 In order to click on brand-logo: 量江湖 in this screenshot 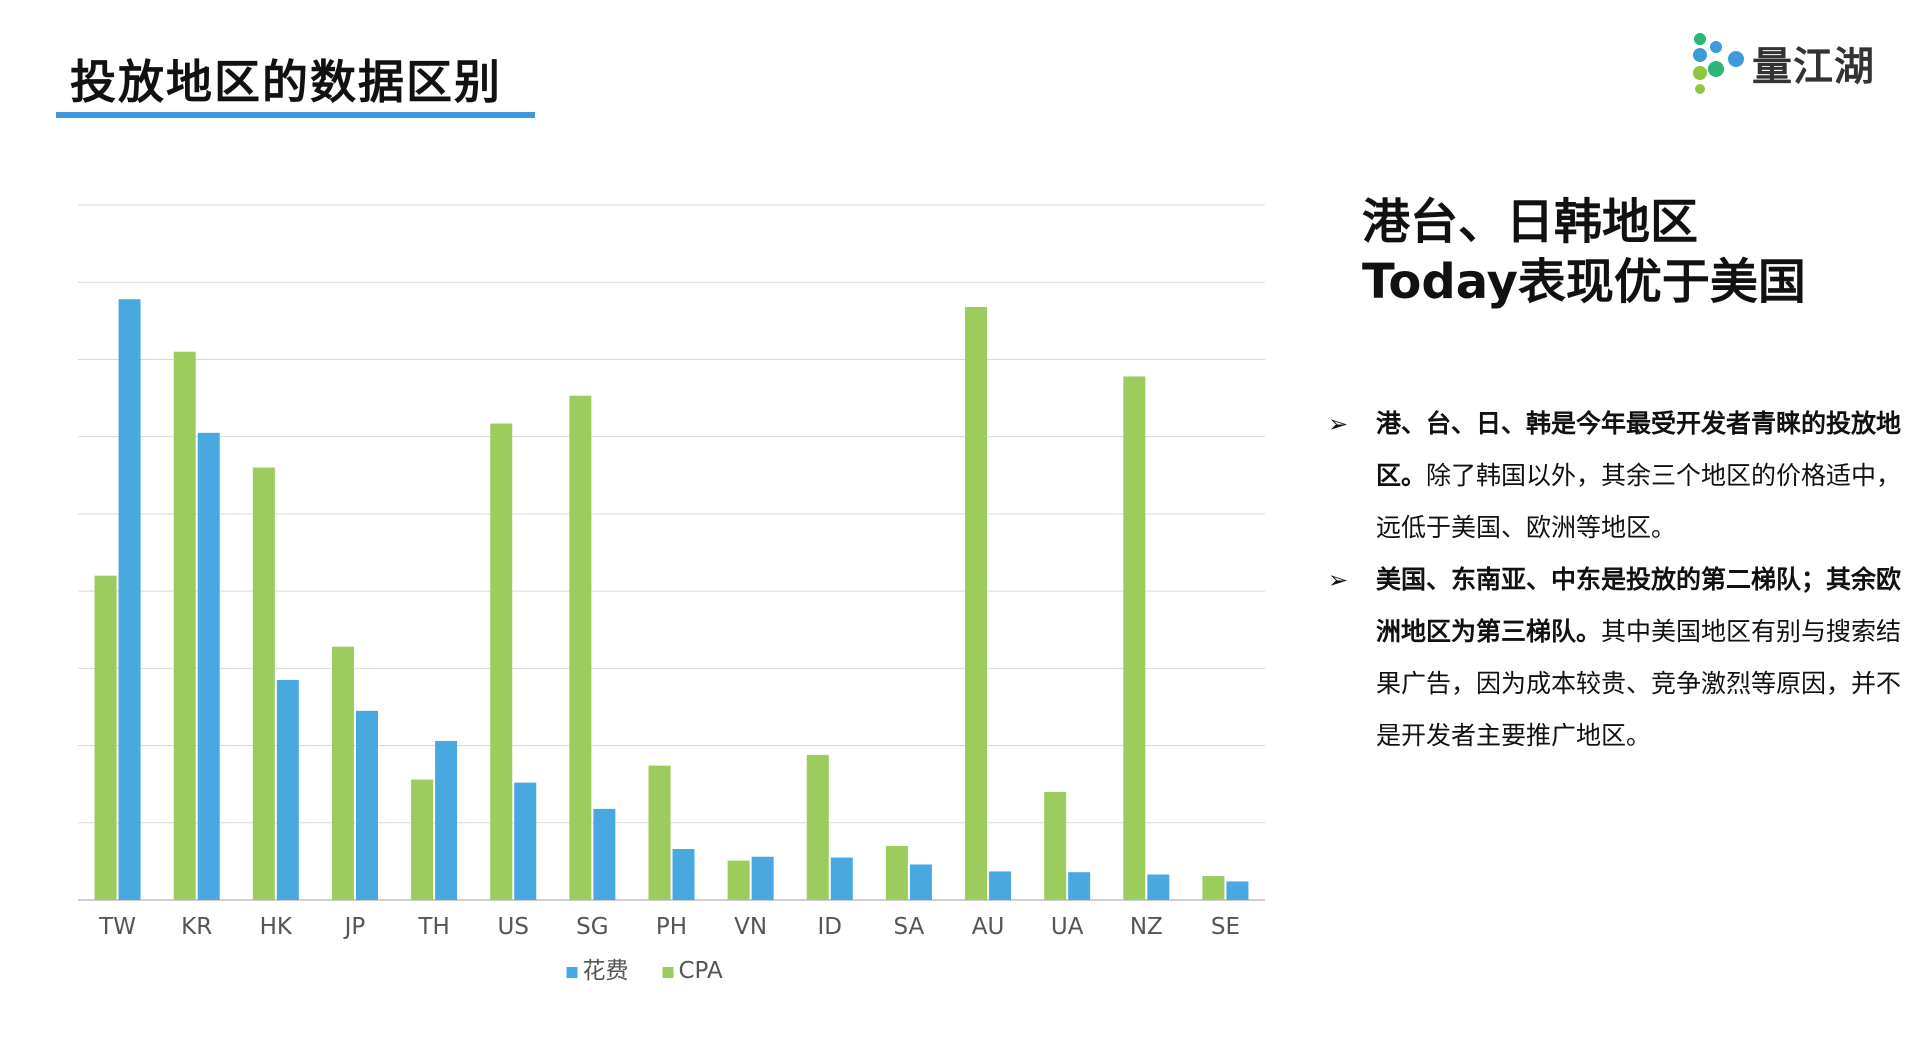, I will do `click(1782, 63)`.